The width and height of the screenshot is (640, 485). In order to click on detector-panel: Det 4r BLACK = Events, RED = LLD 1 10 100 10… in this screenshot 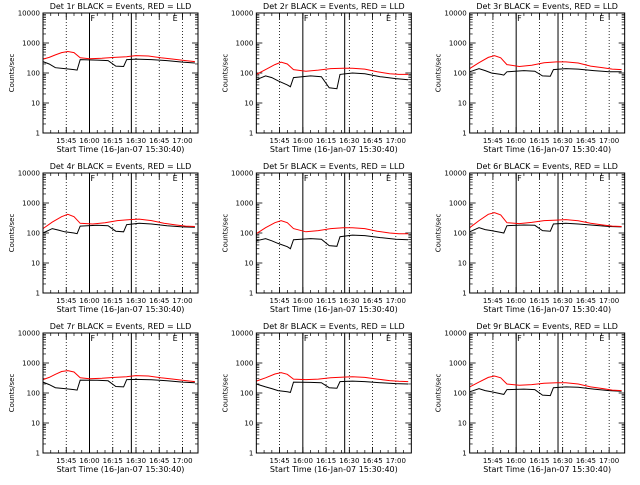, I will do `click(103, 238)`.